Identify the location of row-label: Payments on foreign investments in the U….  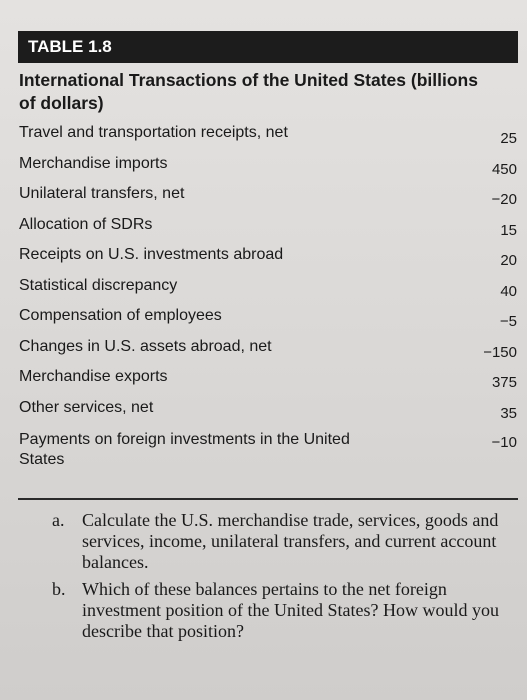
(184, 449).